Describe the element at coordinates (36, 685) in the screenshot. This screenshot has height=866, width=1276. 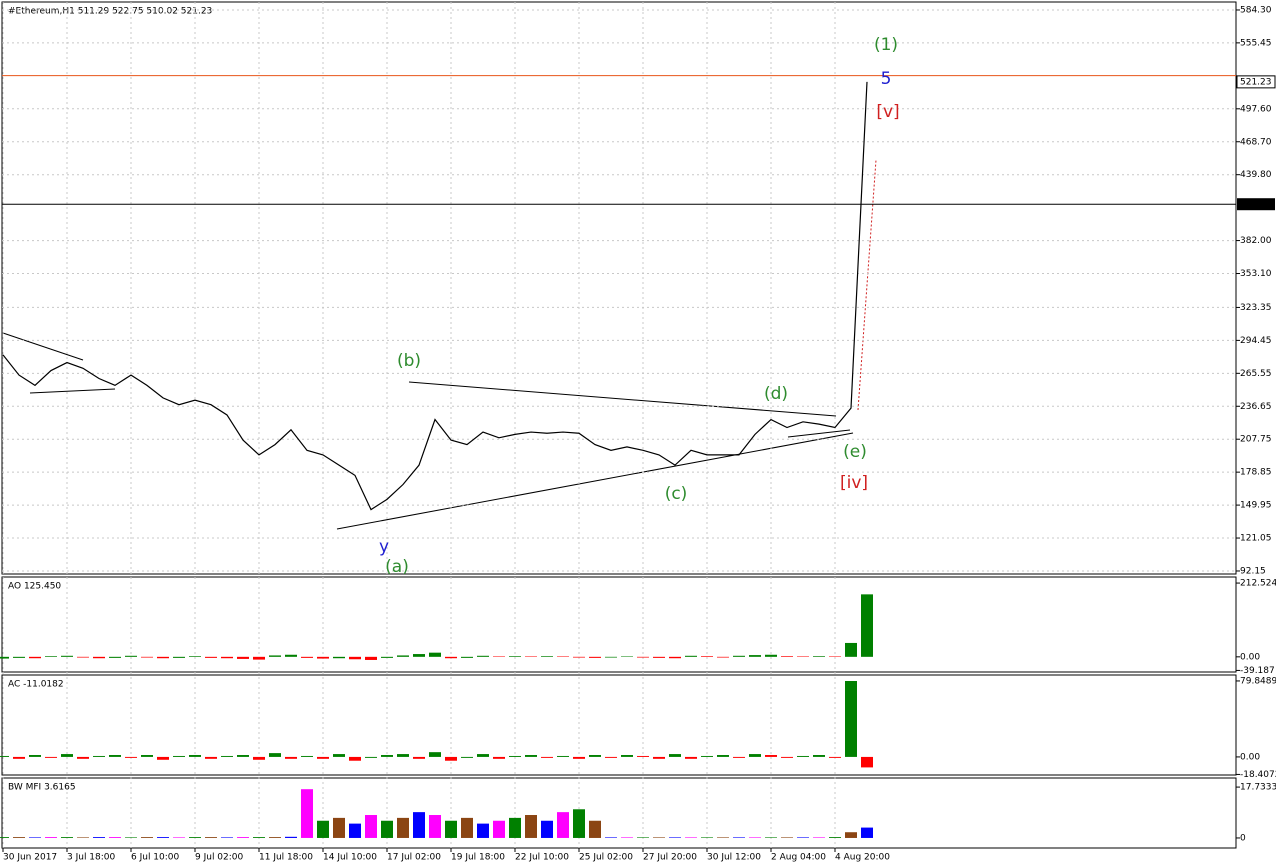
I see `indicator-title: AC -11.0182` at that location.